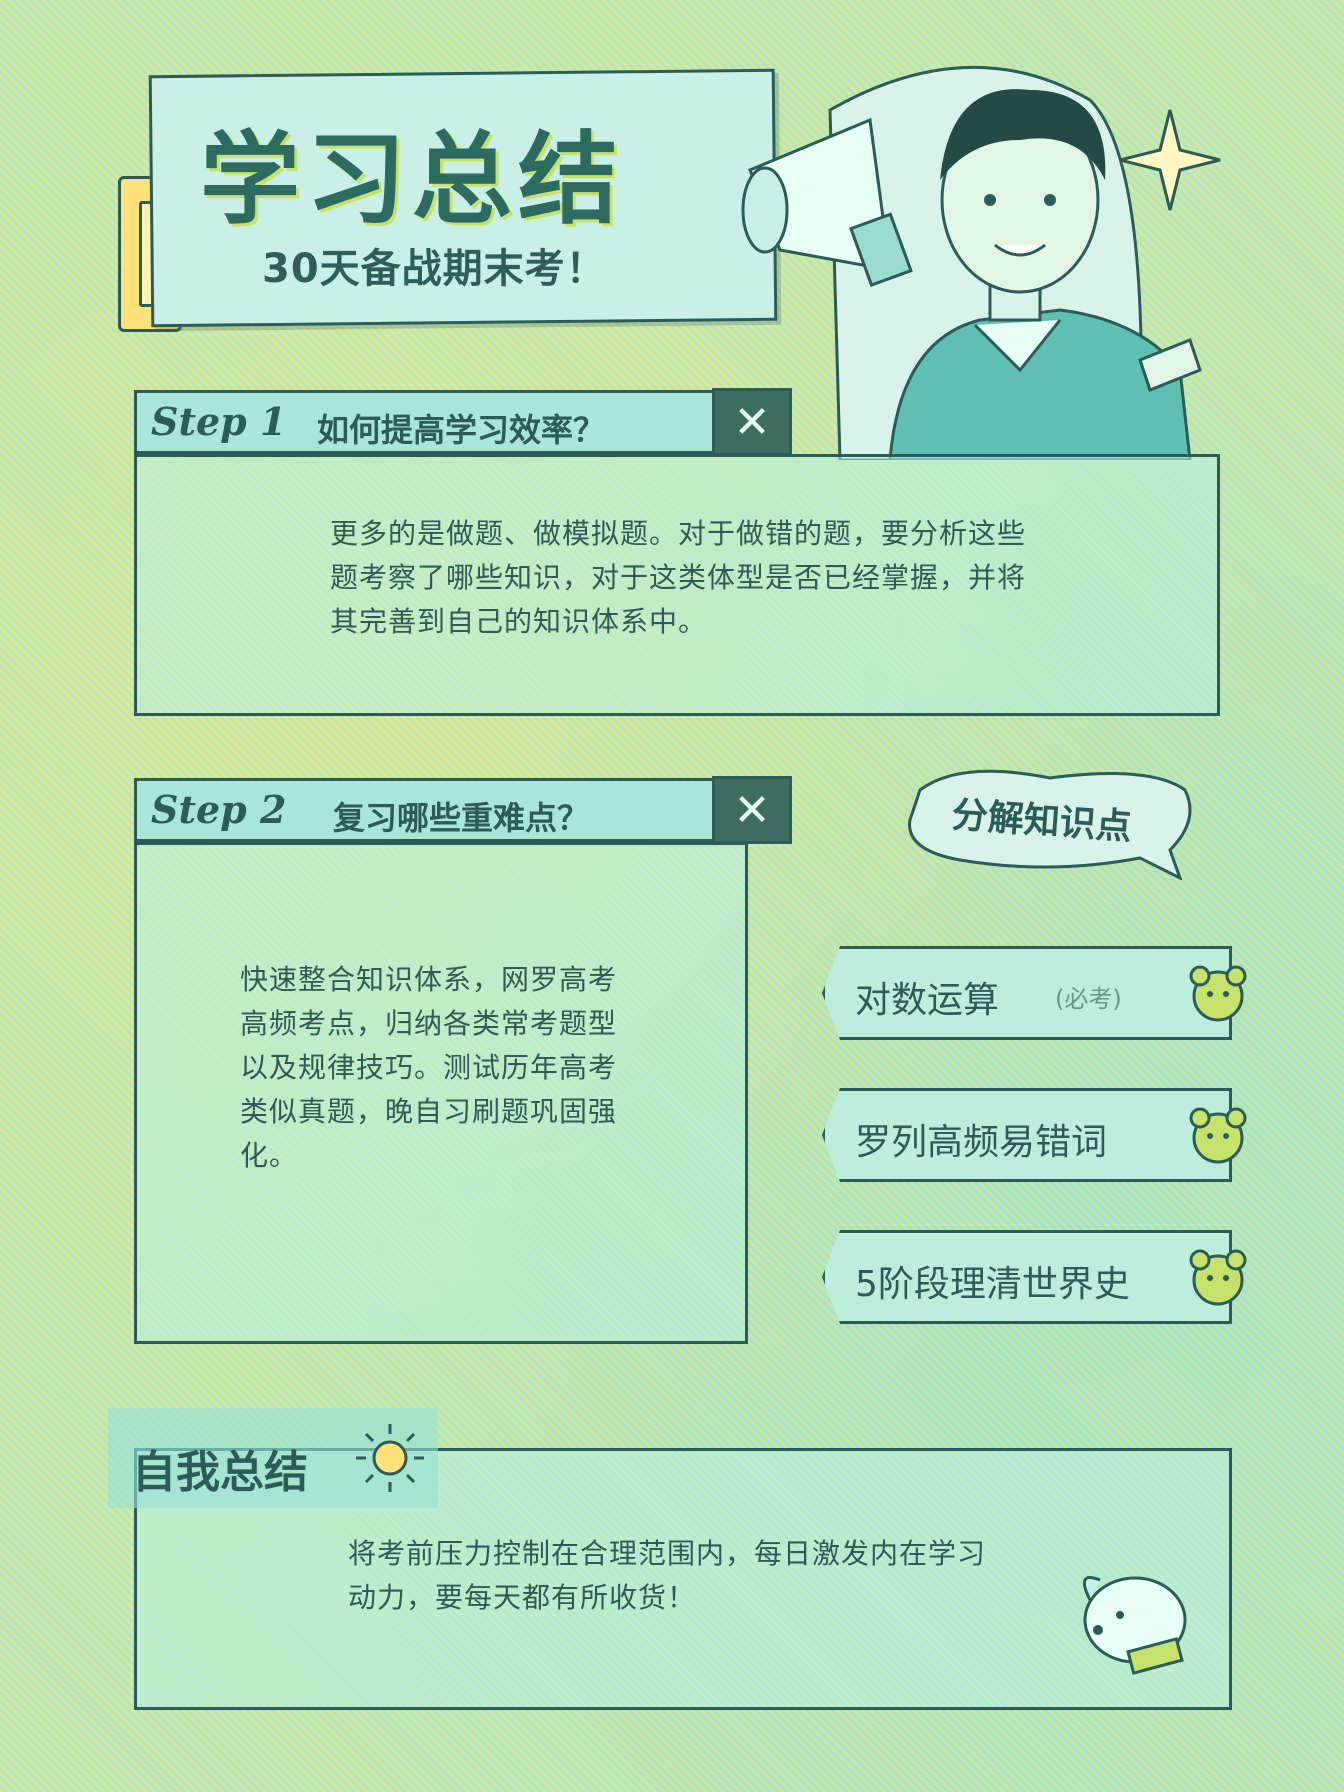 The height and width of the screenshot is (1792, 1344). What do you see at coordinates (219, 809) in the screenshot?
I see `step2-tag: Step 2` at bounding box center [219, 809].